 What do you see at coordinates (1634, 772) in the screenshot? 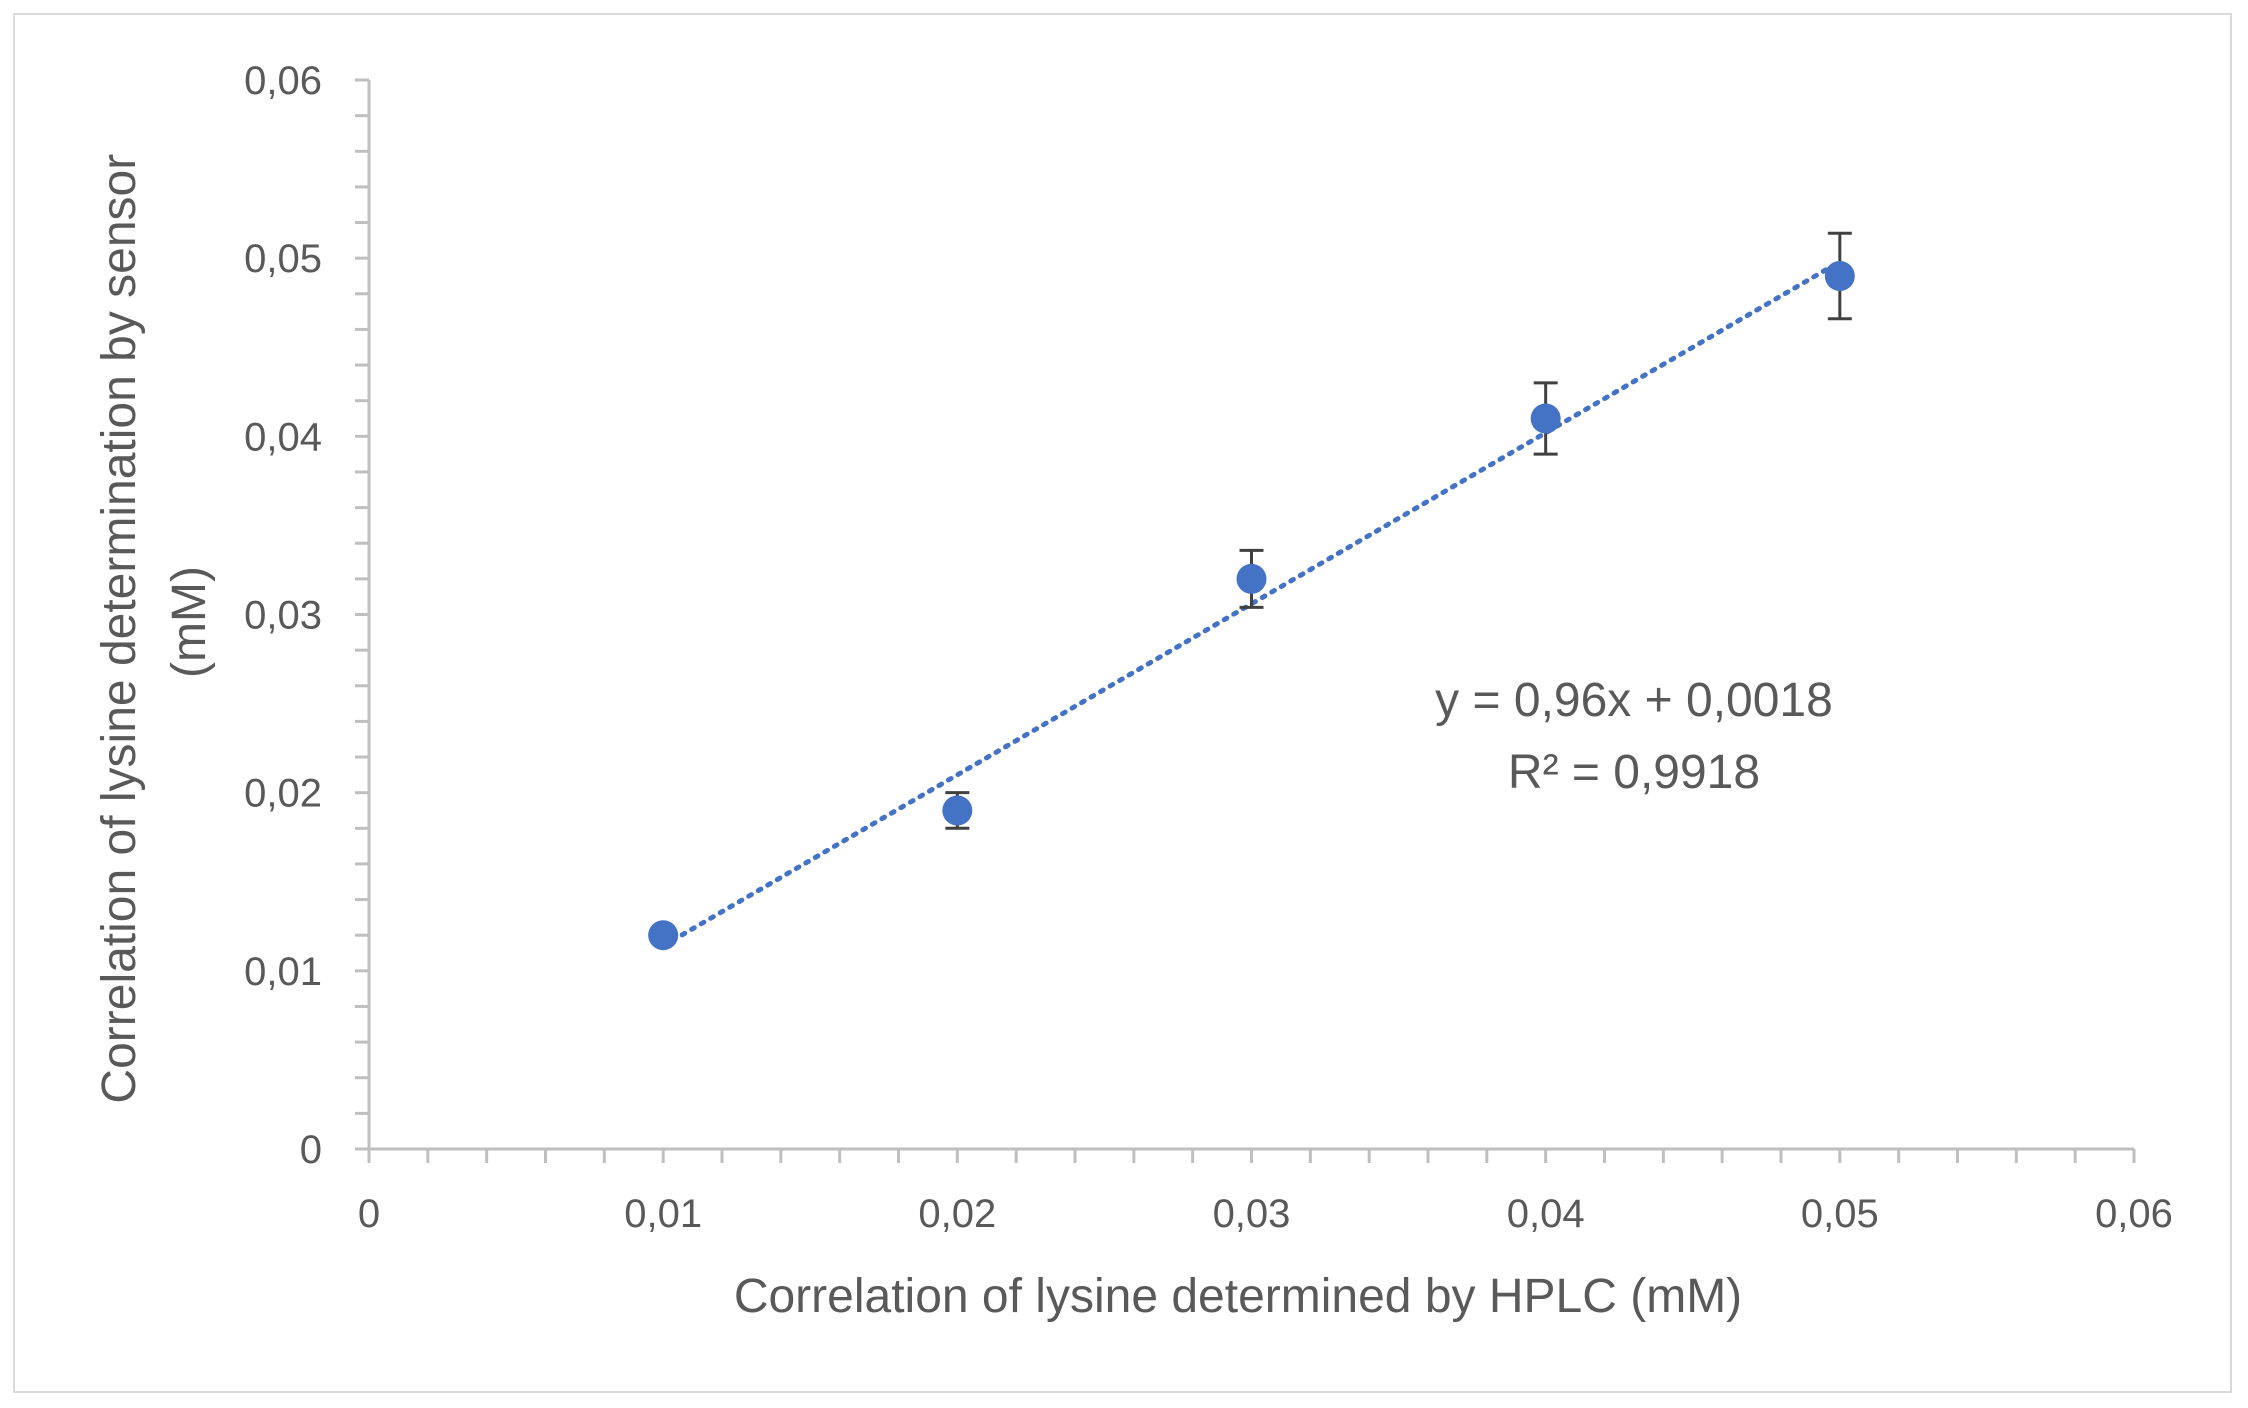
I see `r-squared-label: R² = 0,9918` at bounding box center [1634, 772].